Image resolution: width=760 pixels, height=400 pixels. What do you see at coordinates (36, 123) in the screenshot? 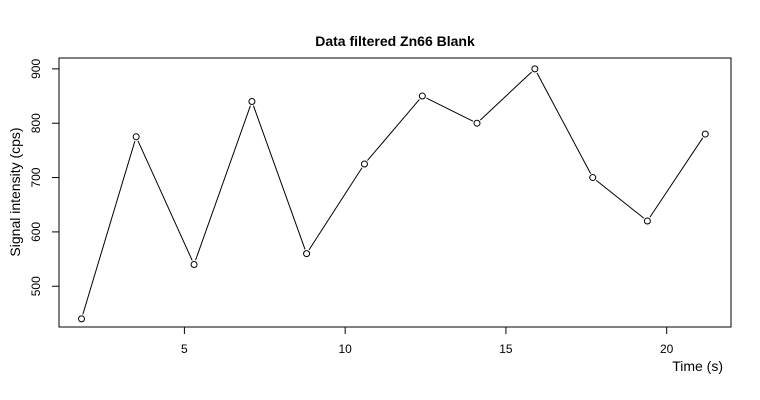
I see `y-tick-label: 800` at bounding box center [36, 123].